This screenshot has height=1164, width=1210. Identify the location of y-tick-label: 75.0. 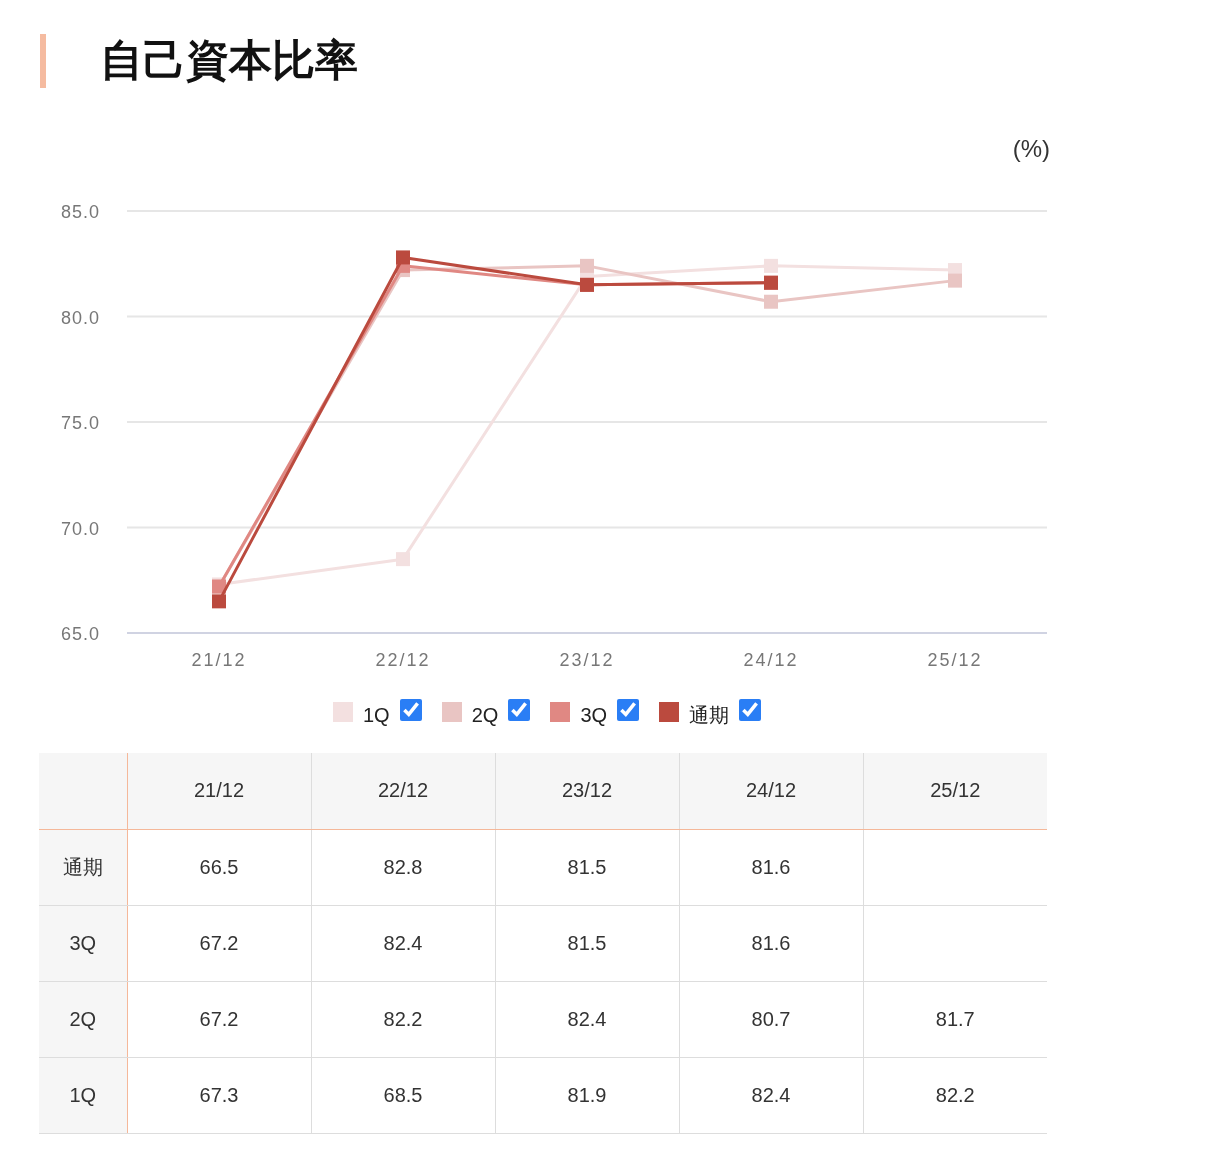
(80, 423).